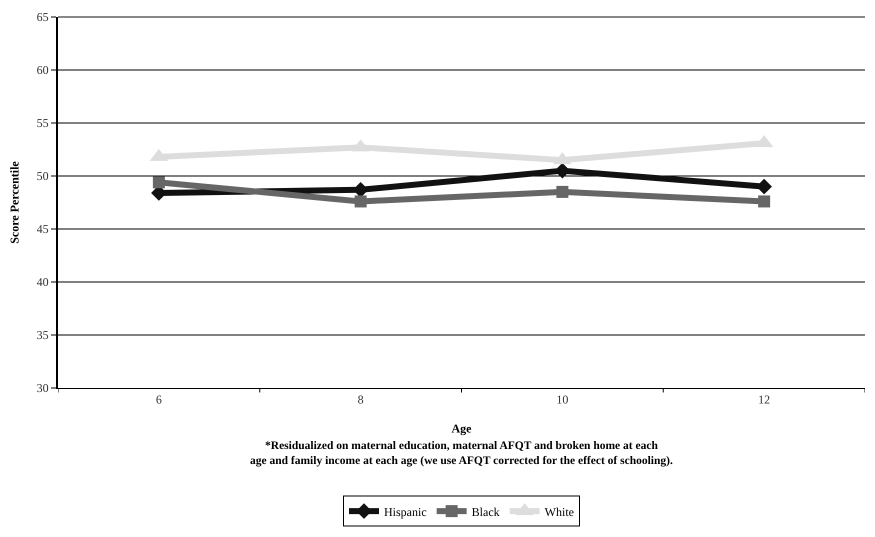  What do you see at coordinates (14, 202) in the screenshot?
I see `y-axis-title: Score Percentile` at bounding box center [14, 202].